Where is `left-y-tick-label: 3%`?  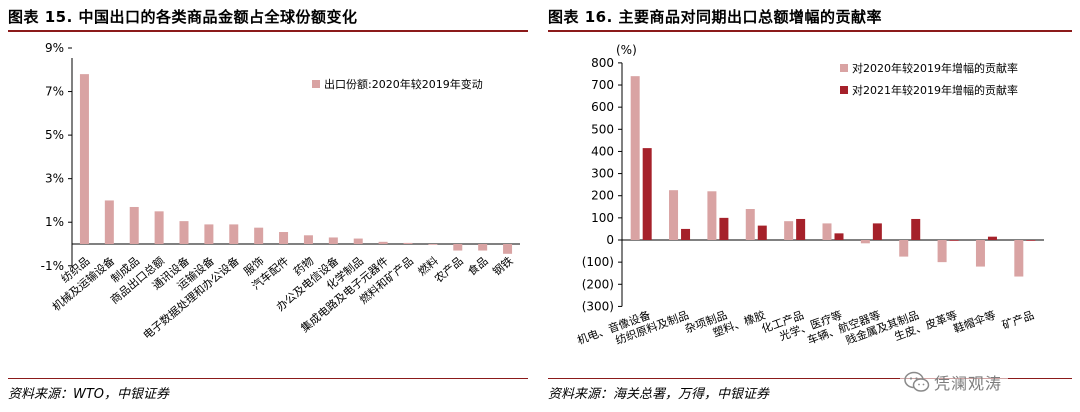
left-y-tick-label: 3% is located at coordinates (54, 179).